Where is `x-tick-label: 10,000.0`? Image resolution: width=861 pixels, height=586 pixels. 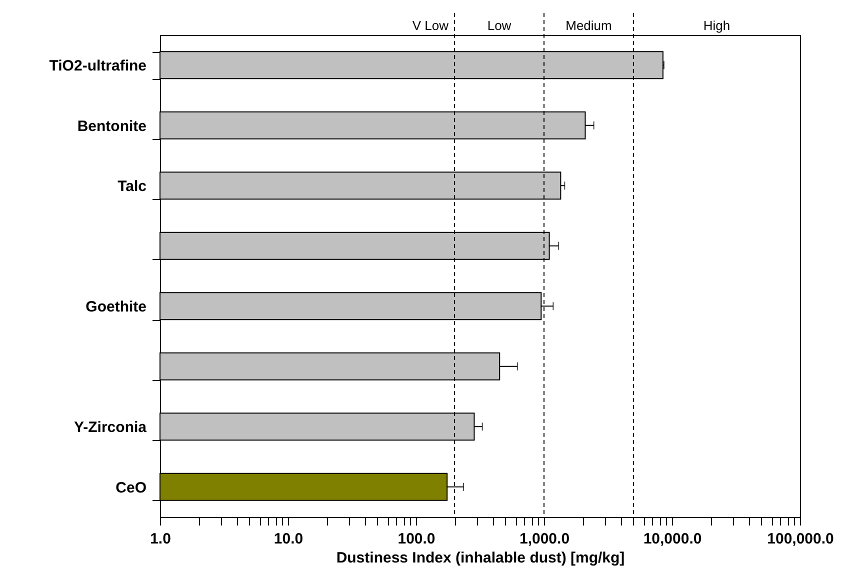
x-tick-label: 10,000.0 is located at coordinates (672, 539).